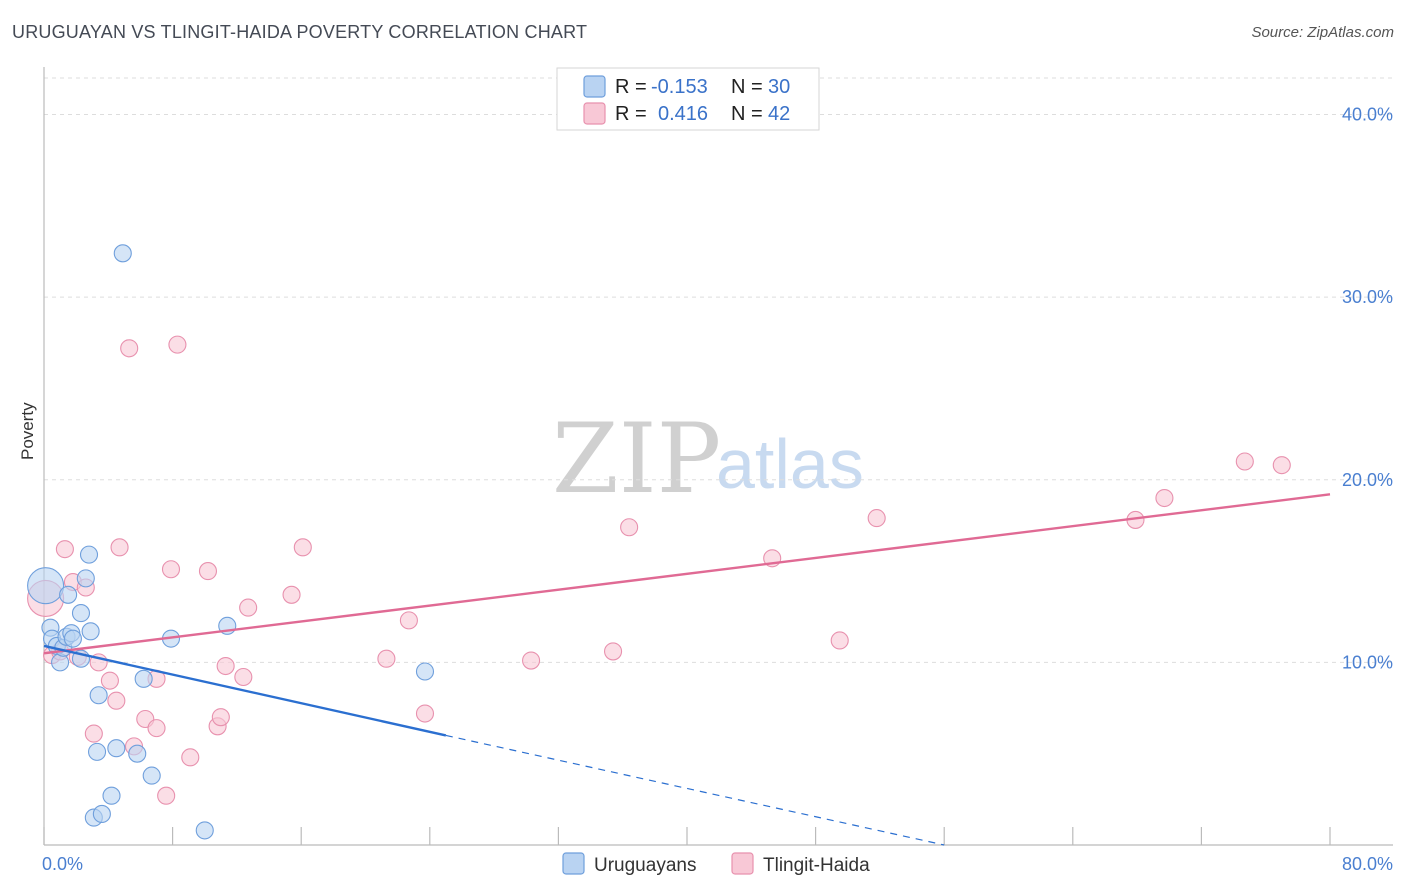 The height and width of the screenshot is (892, 1406). I want to click on legend-n-value-1: 30, so click(779, 87).